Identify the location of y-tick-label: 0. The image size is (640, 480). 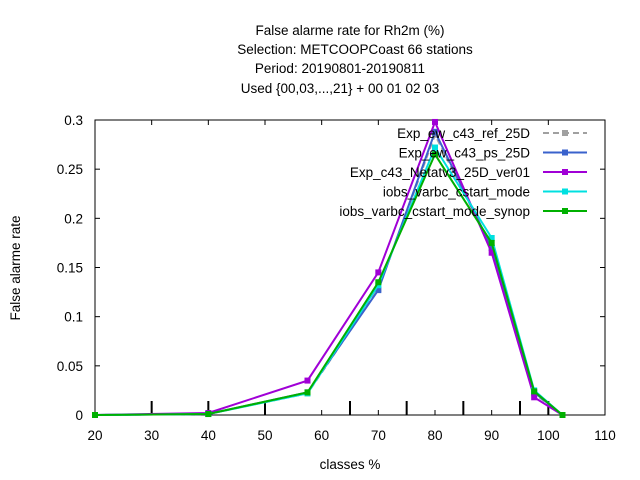
(79, 415).